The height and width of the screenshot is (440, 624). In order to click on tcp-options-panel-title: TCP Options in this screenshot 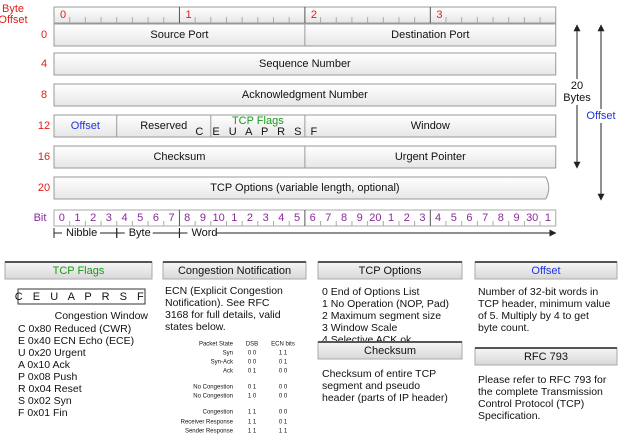, I will do `click(390, 271)`.